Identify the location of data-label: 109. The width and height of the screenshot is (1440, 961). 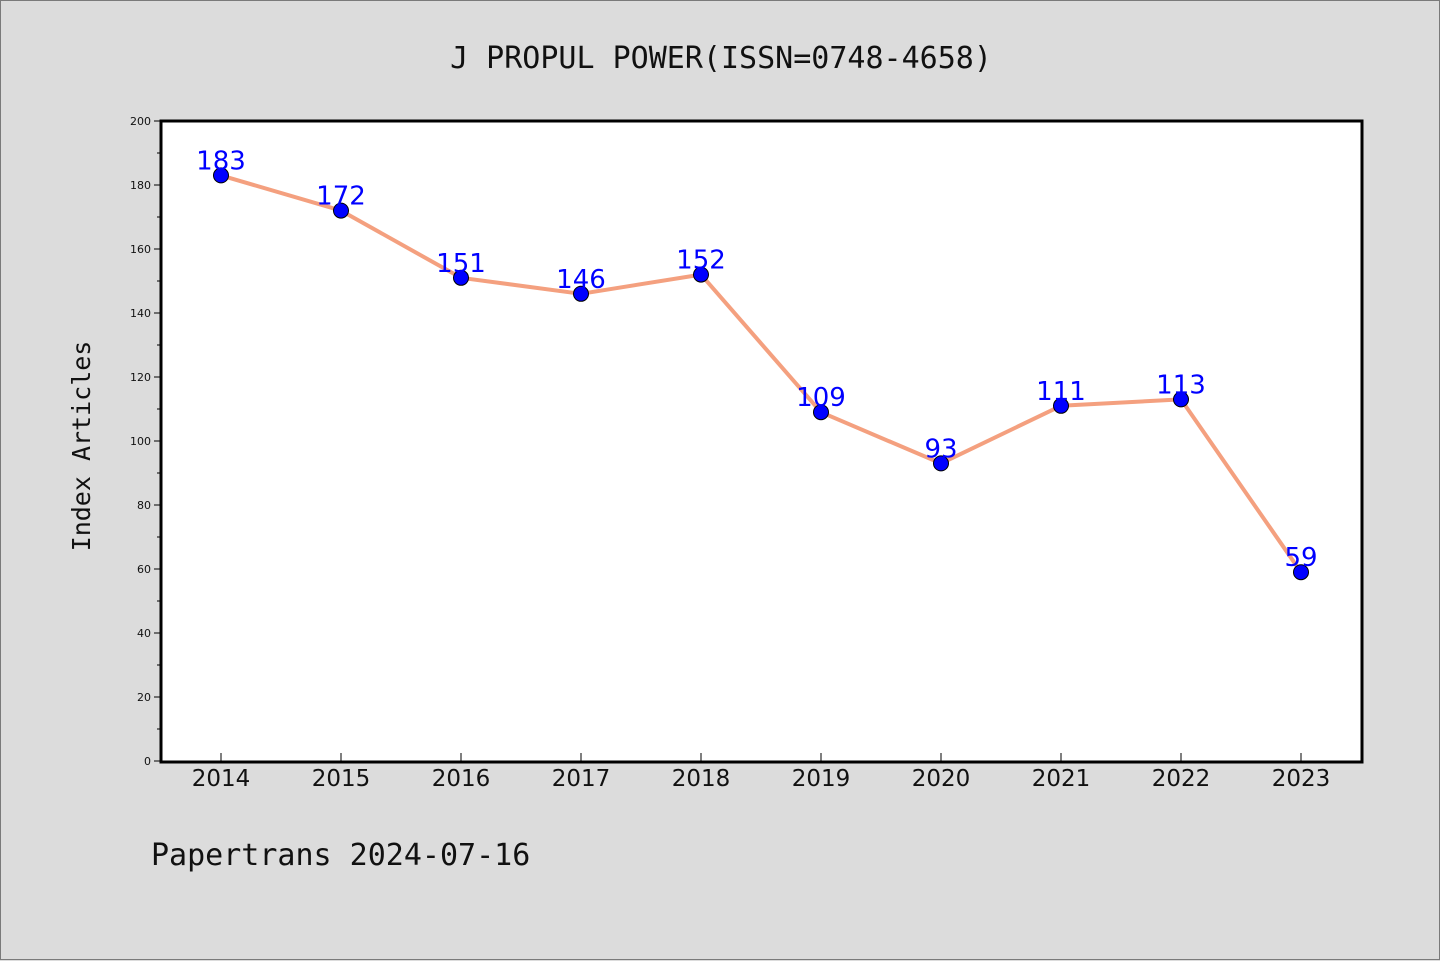
(821, 398).